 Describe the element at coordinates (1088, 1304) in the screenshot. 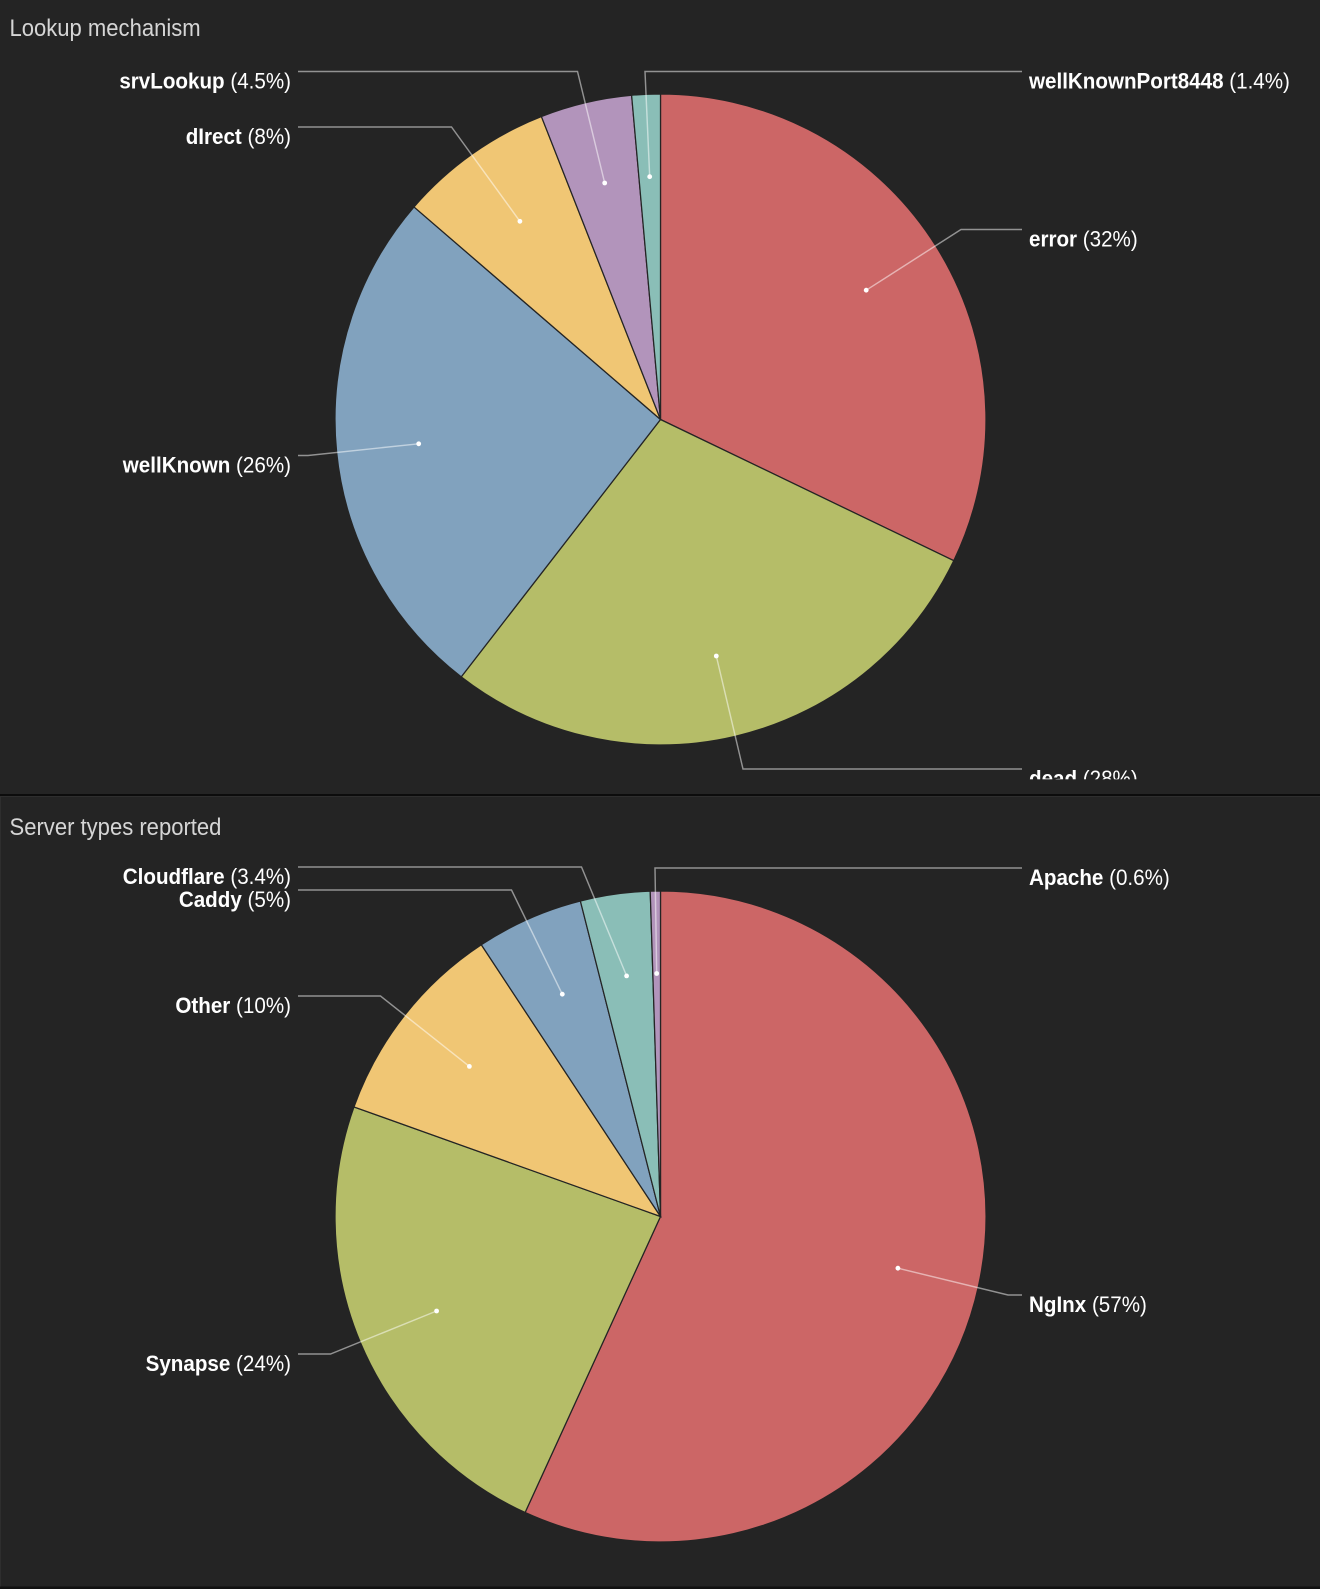

I see `svg-text: NgInx (57%)` at that location.